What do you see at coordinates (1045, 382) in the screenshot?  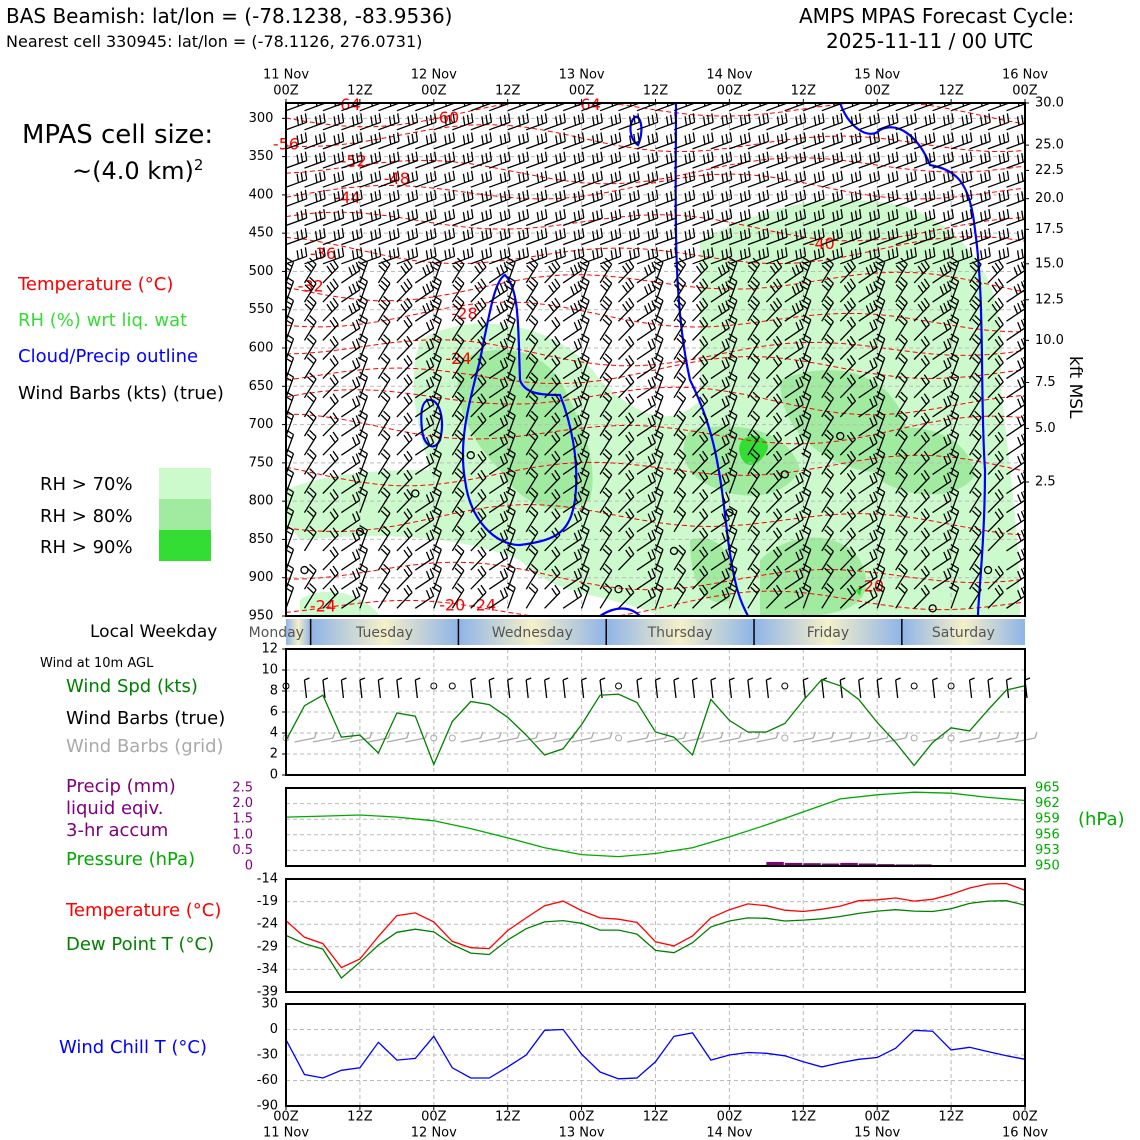 I see `kft-tick-label: 7.5` at bounding box center [1045, 382].